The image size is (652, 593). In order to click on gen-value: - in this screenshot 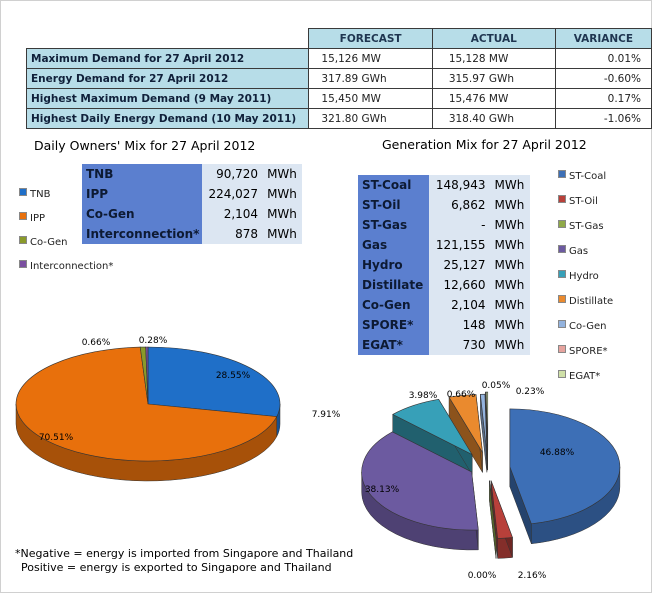, I will do `click(459, 225)`.